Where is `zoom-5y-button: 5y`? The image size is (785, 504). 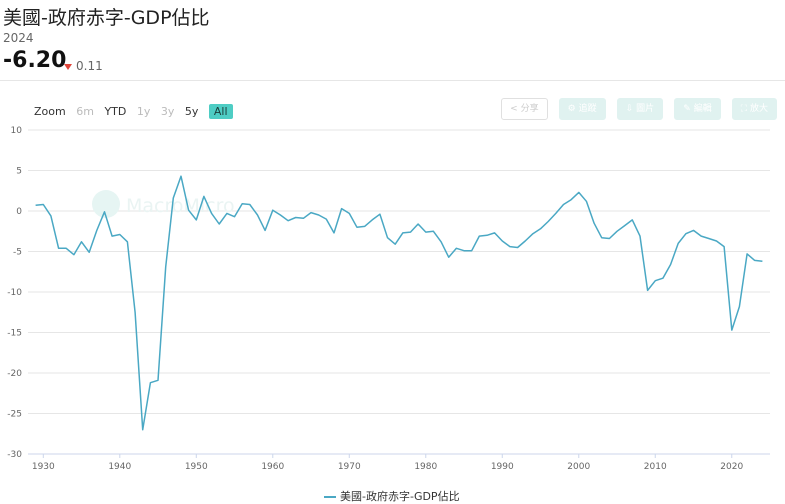 zoom-5y-button: 5y is located at coordinates (191, 111).